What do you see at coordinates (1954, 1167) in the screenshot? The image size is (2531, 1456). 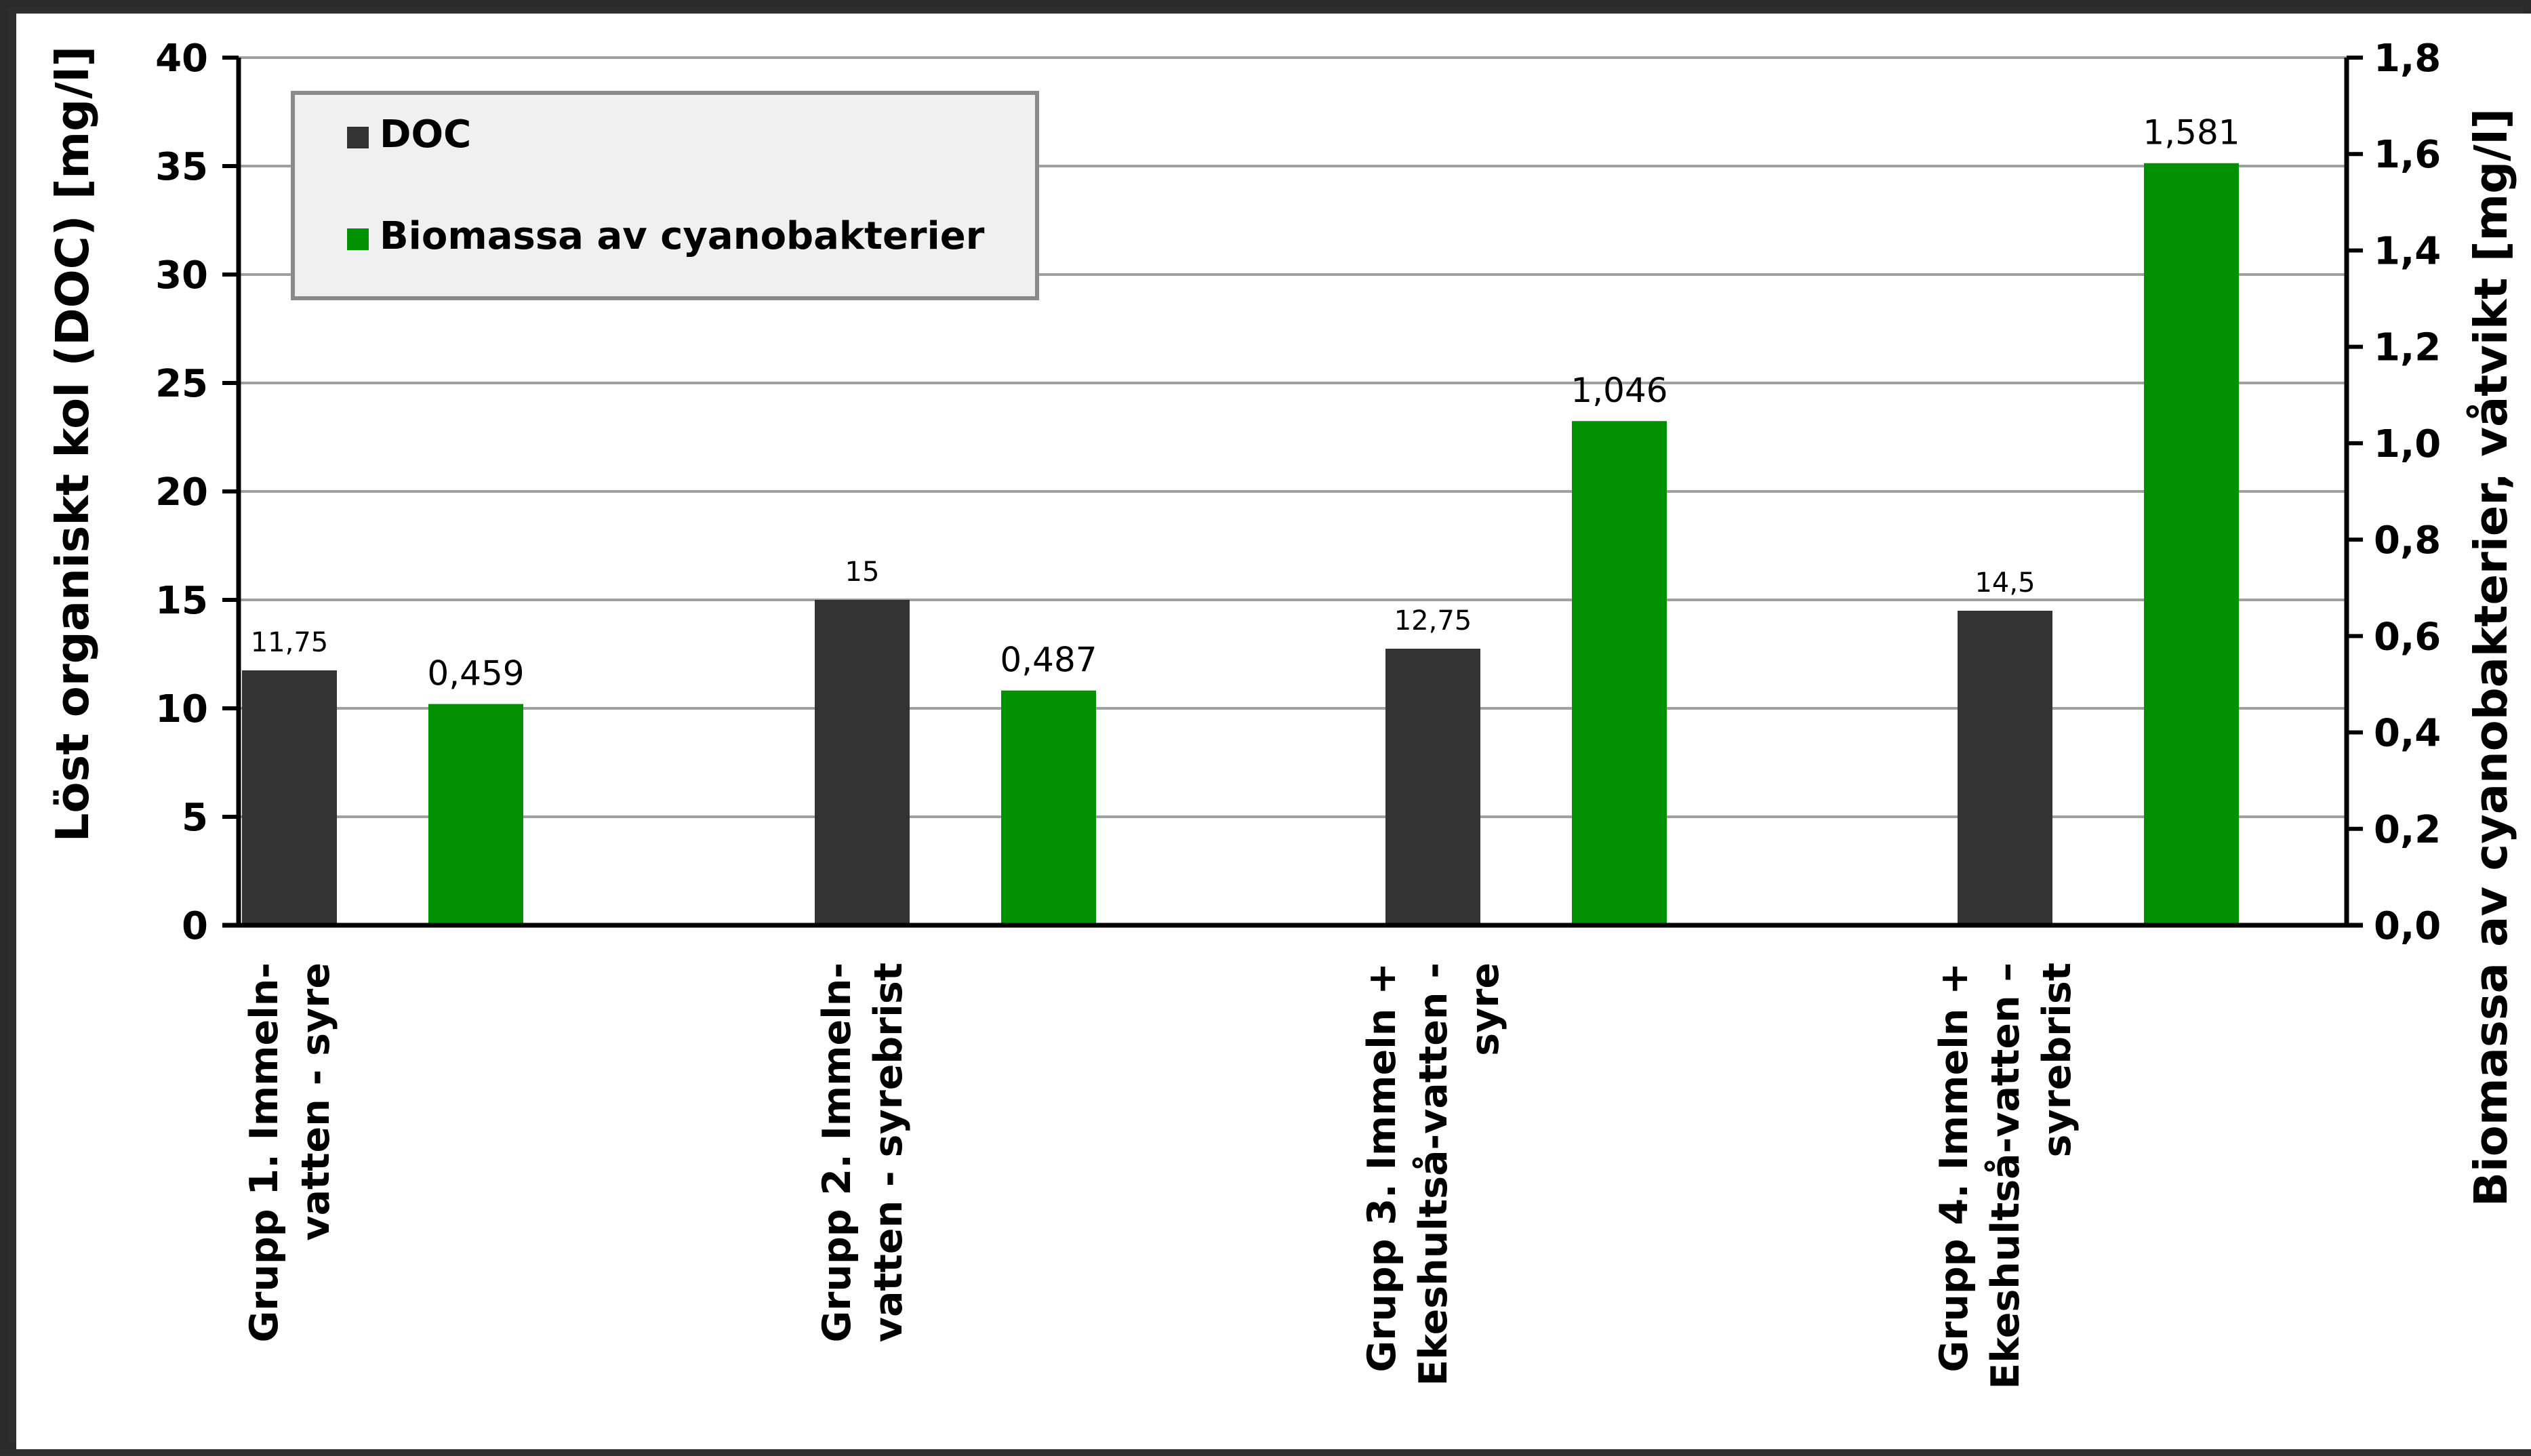 I see `category-label: Grupp 4. Immeln +` at bounding box center [1954, 1167].